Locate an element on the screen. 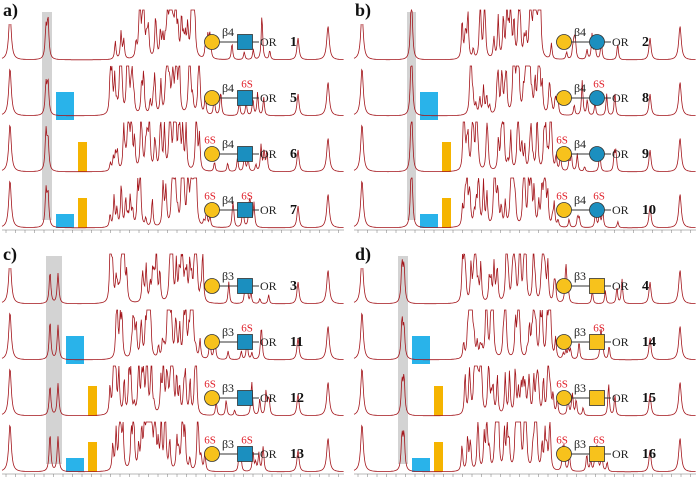  compound-number: 7 is located at coordinates (293, 210).